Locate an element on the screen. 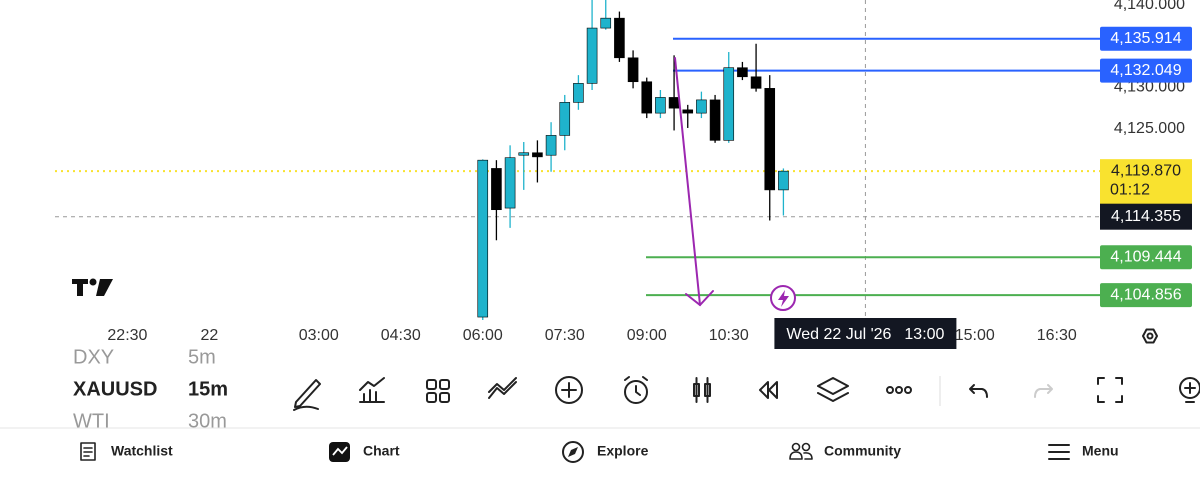 This screenshot has width=1200, height=482. add-tool is located at coordinates (569, 390).